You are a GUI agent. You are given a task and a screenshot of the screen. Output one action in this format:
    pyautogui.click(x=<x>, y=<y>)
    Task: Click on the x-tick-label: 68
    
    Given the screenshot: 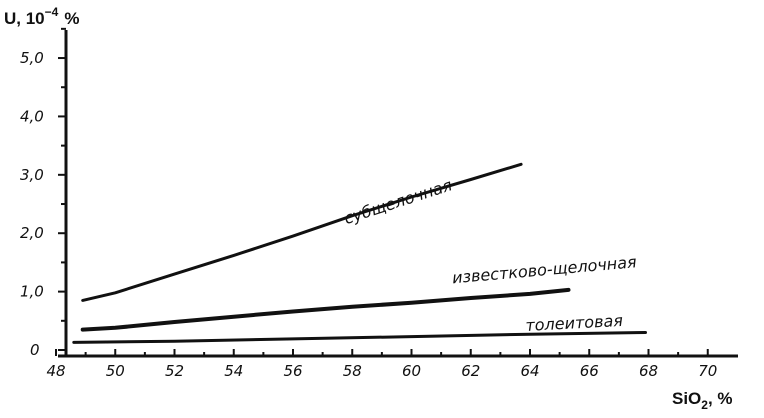 What is the action you would take?
    pyautogui.click(x=648, y=371)
    